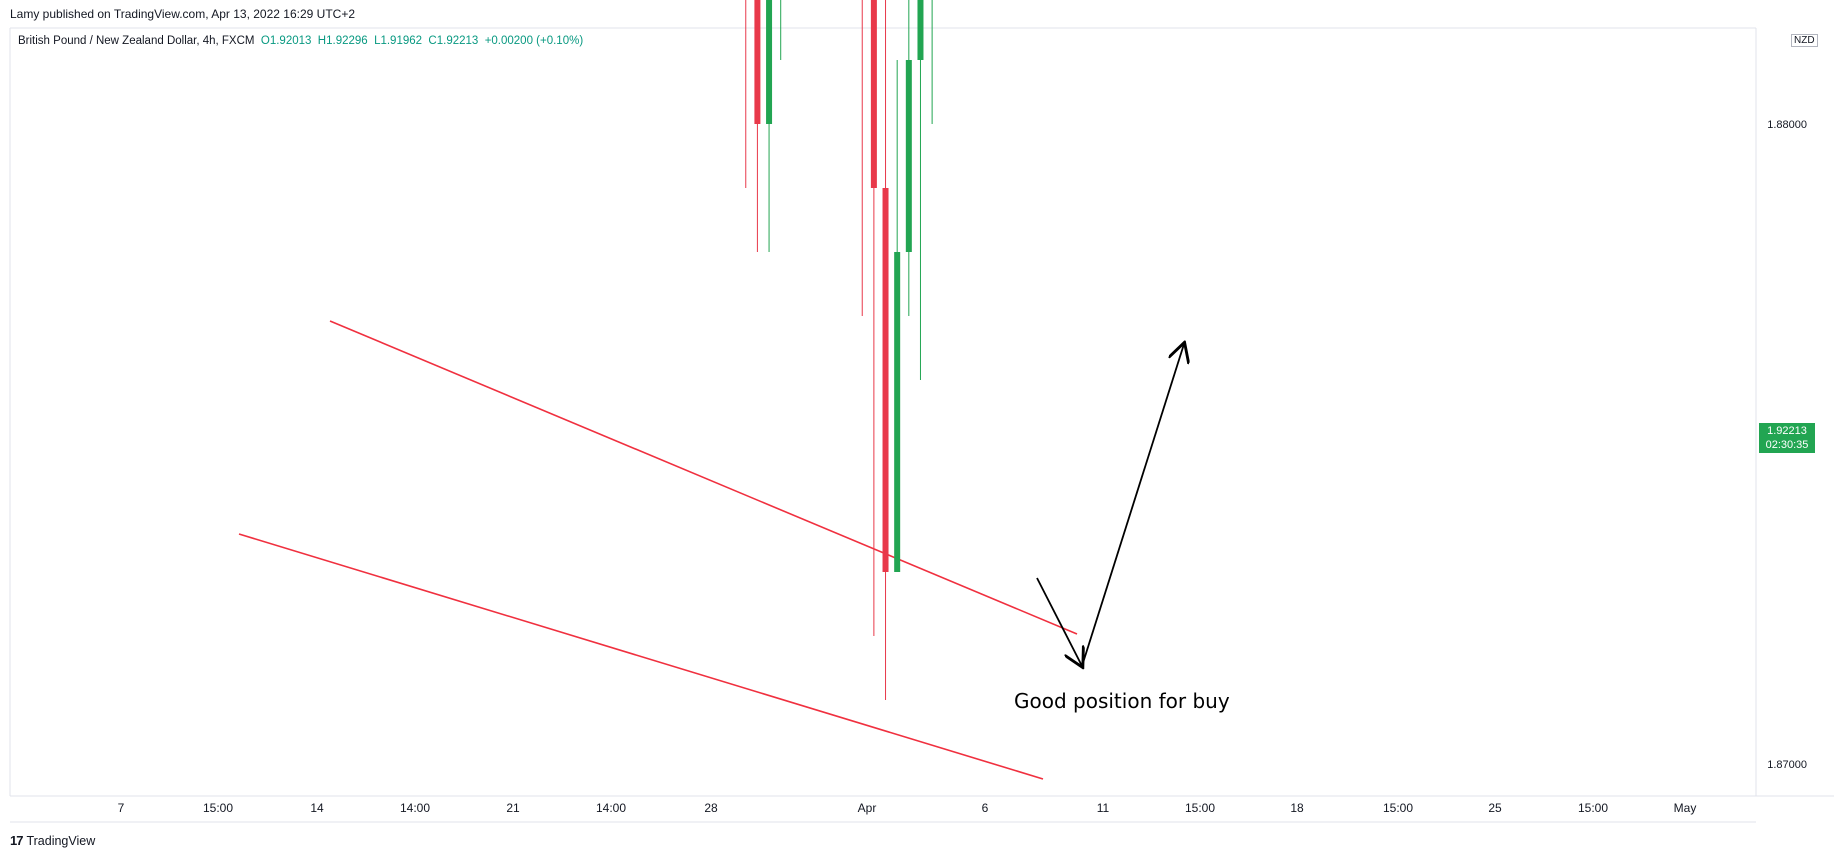  What do you see at coordinates (317, 808) in the screenshot?
I see `x-tick-label: 14` at bounding box center [317, 808].